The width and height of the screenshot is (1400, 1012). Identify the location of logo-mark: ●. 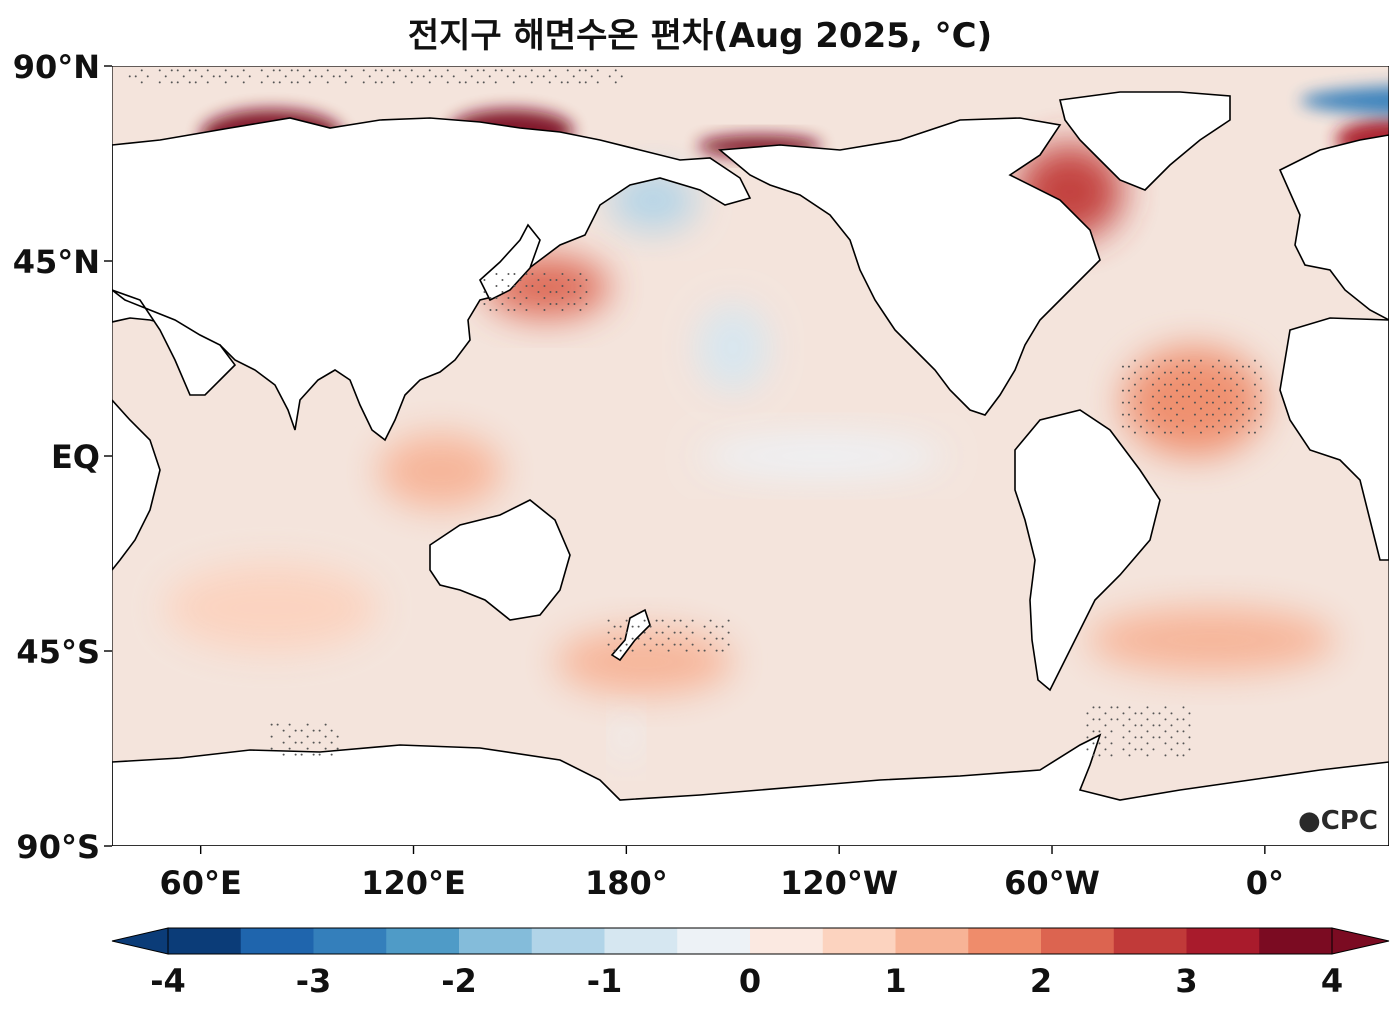
(1309, 821).